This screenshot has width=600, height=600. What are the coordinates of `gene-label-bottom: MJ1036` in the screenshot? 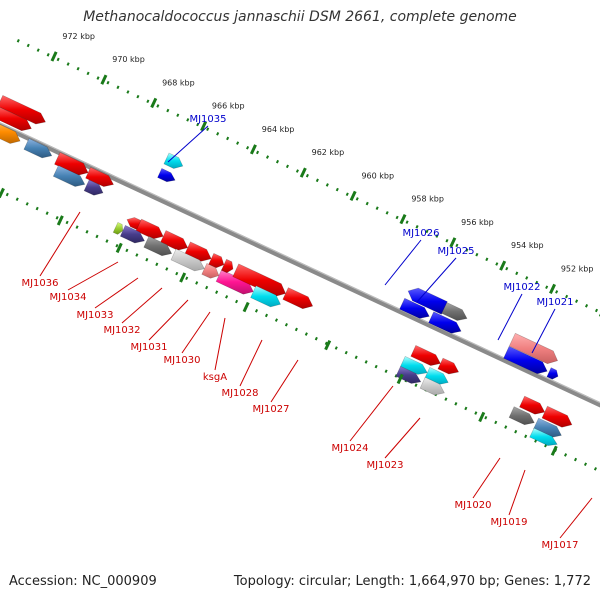 It's located at (39, 283).